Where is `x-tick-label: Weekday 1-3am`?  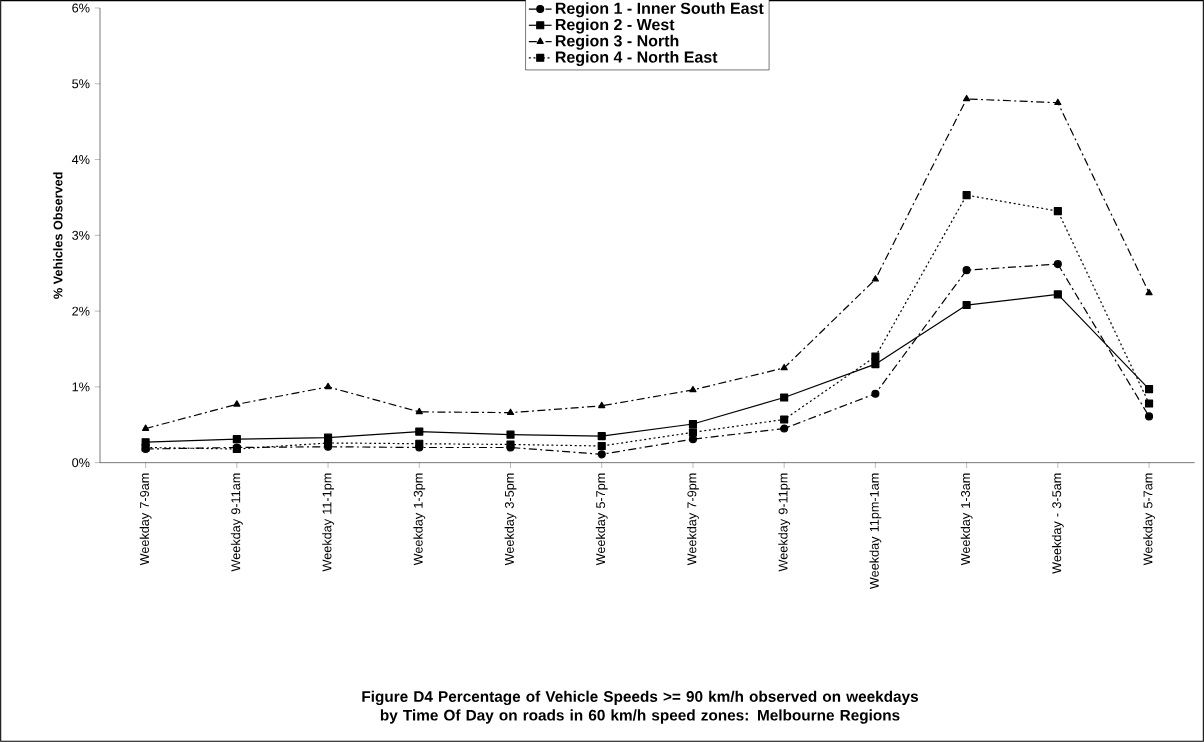 x-tick-label: Weekday 1-3am is located at coordinates (966, 519).